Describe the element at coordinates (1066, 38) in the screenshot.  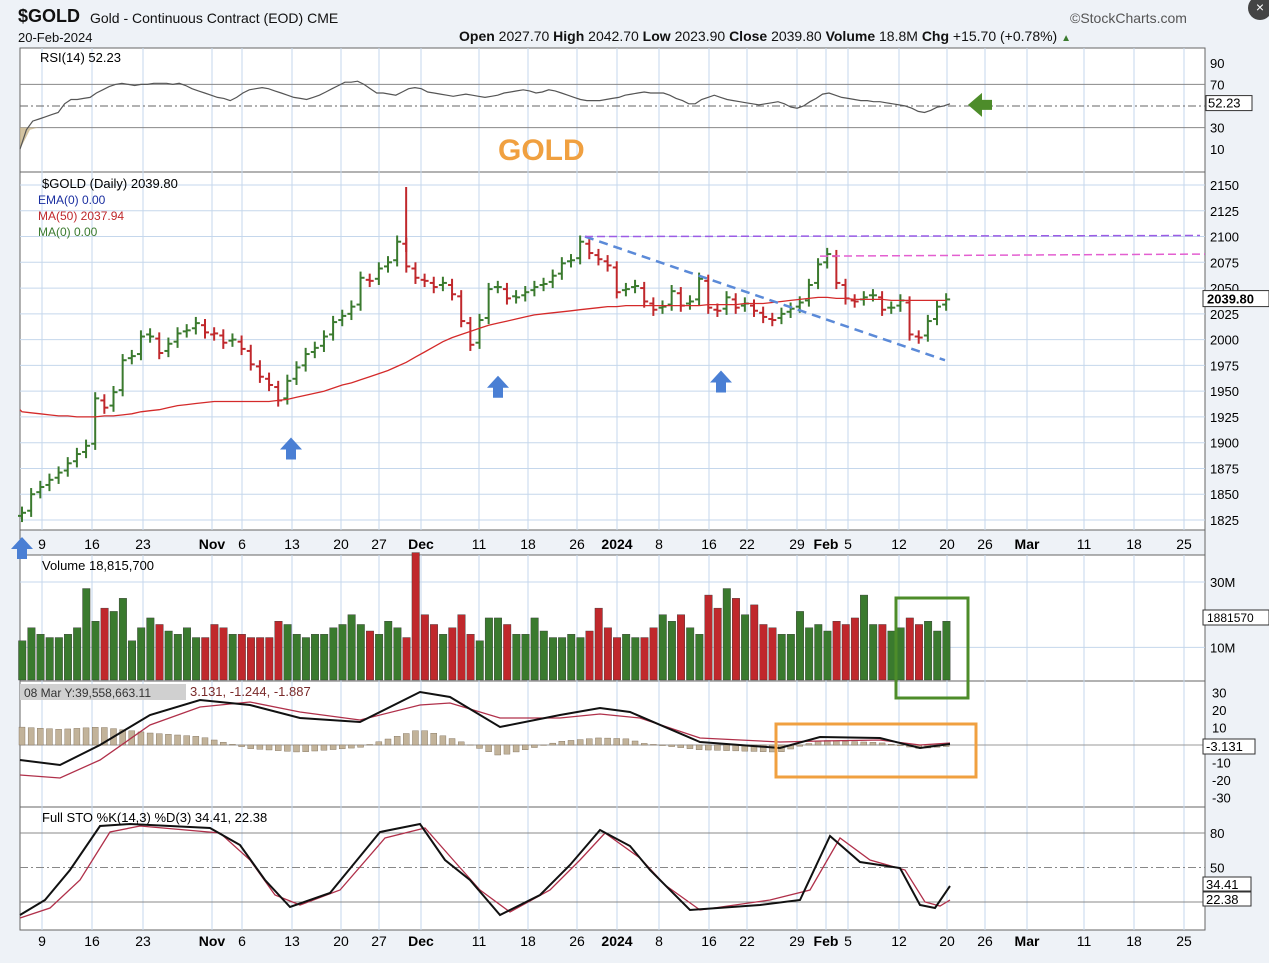
I see `chg-up-icon: ▲` at that location.